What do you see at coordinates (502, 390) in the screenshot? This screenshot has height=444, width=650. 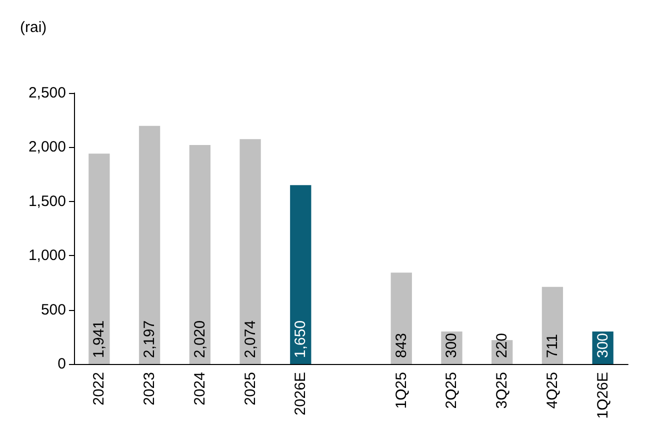 I see `x-tick-label: 3Q25` at bounding box center [502, 390].